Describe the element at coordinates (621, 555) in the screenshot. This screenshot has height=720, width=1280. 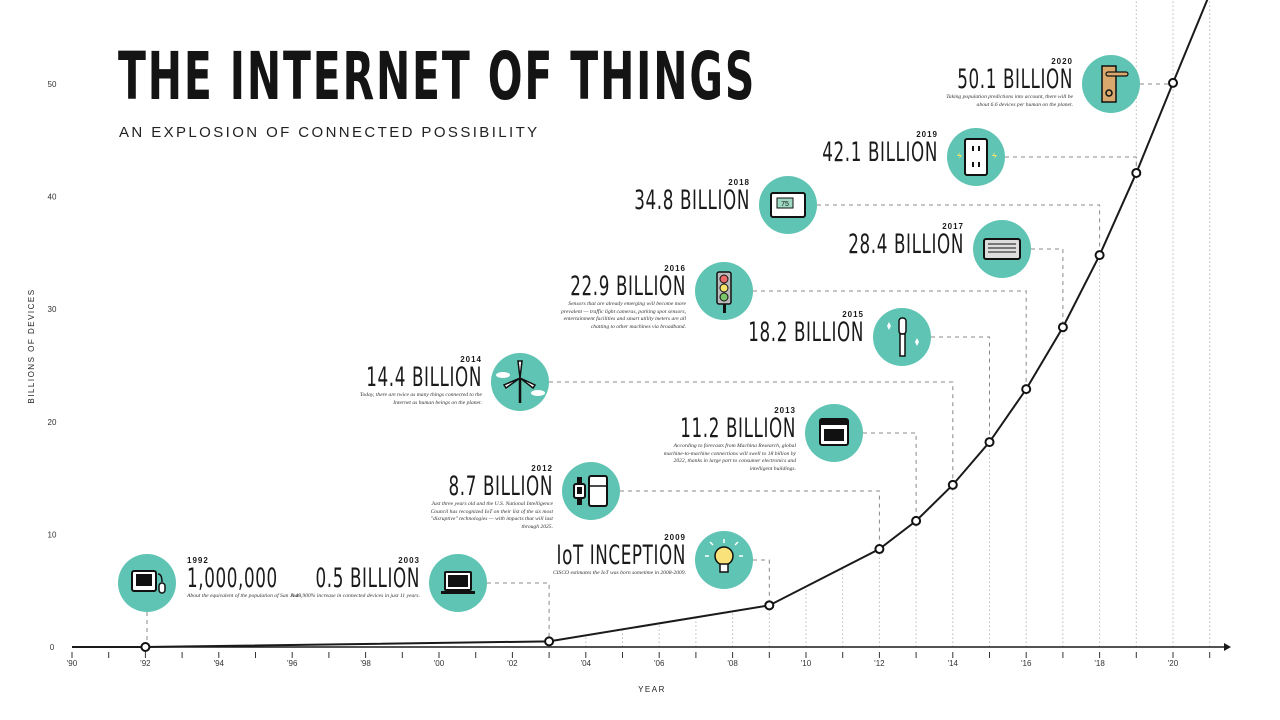
I see `callout-value: IoT INCEPTION` at that location.